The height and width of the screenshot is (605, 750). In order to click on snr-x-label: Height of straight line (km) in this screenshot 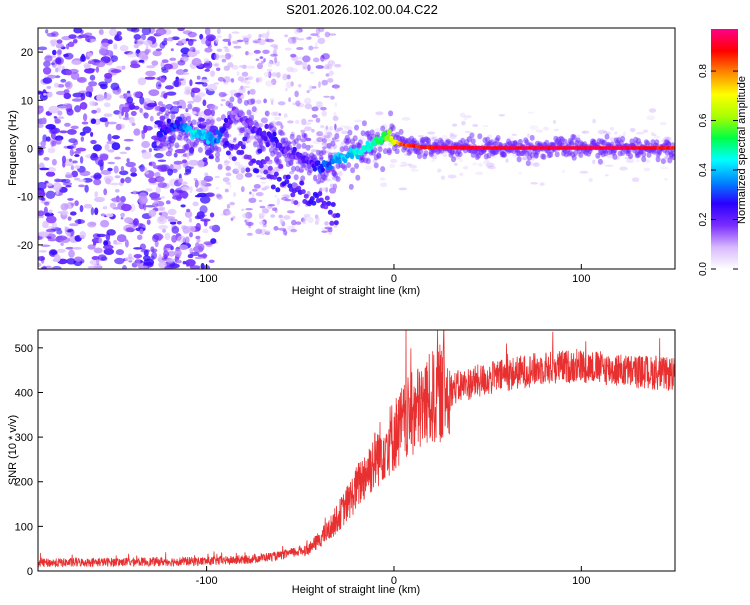, I will do `click(356, 590)`.